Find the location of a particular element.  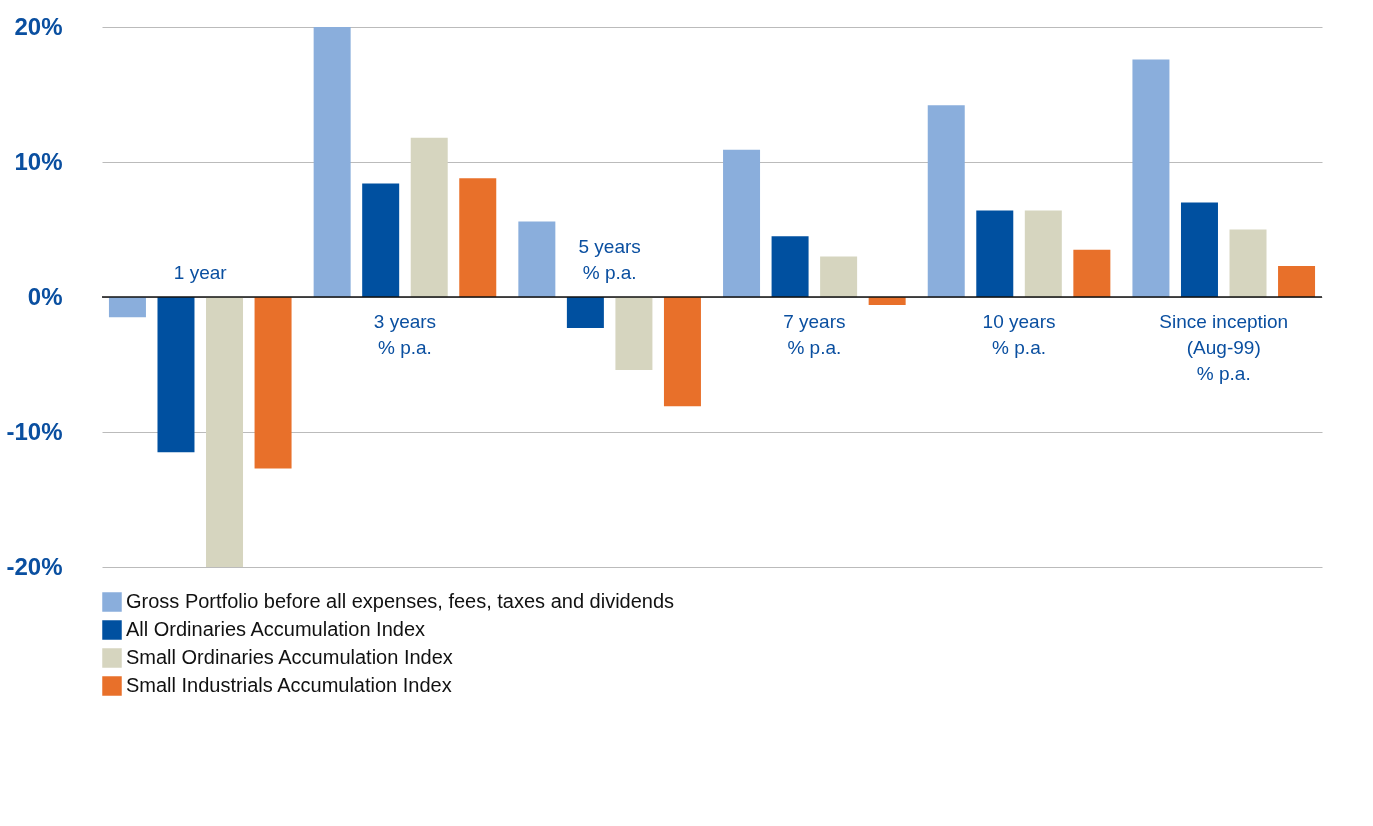

y-tick-label: -20% is located at coordinates (34, 566).